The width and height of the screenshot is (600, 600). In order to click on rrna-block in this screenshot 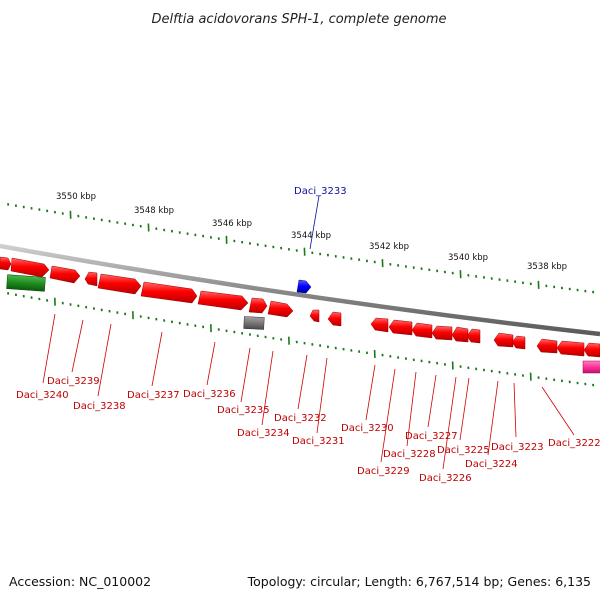, I will do `click(26, 283)`.